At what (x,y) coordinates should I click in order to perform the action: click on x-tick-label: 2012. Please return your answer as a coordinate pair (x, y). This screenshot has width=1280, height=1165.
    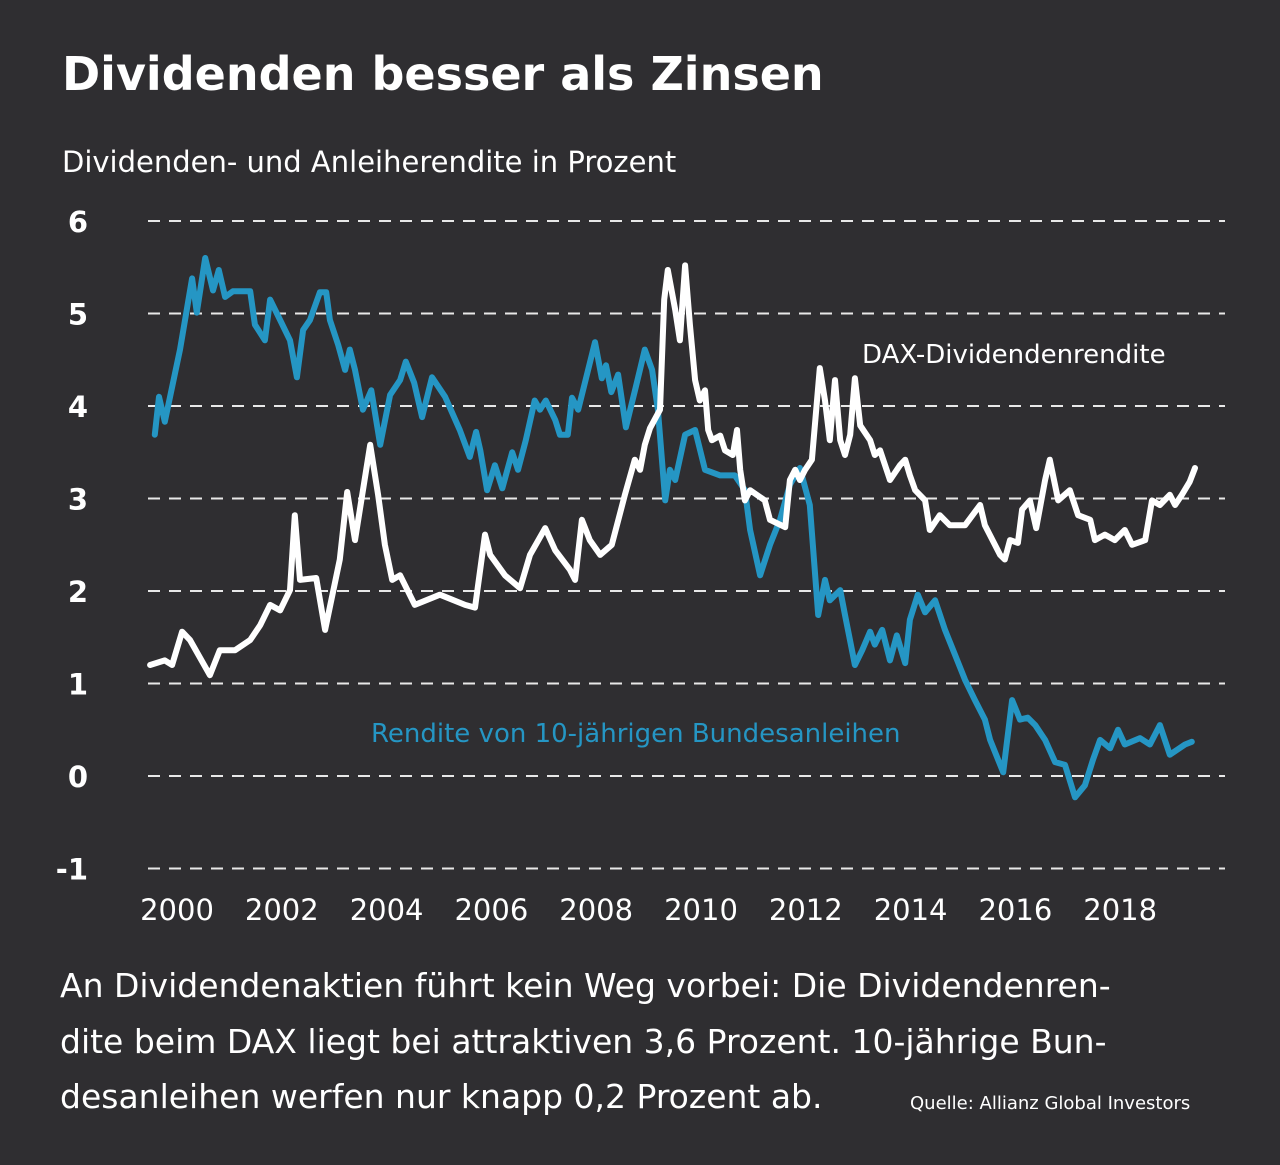
    Looking at the image, I should click on (806, 910).